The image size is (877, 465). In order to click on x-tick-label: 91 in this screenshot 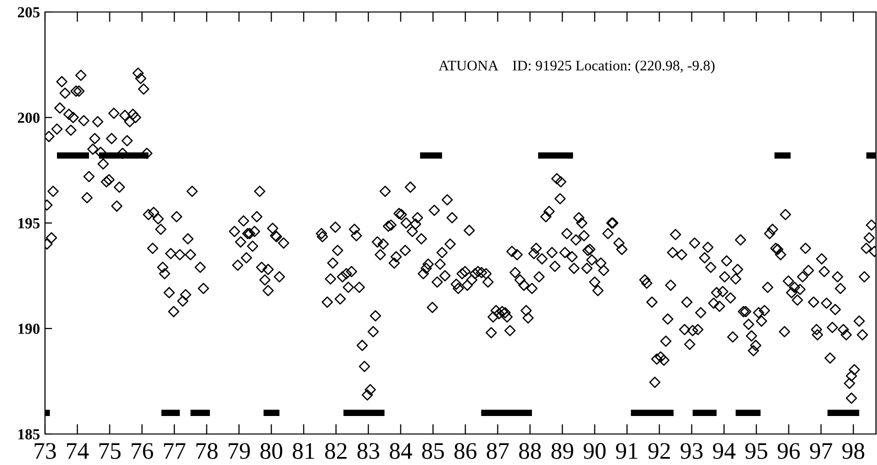, I will do `click(627, 451)`.